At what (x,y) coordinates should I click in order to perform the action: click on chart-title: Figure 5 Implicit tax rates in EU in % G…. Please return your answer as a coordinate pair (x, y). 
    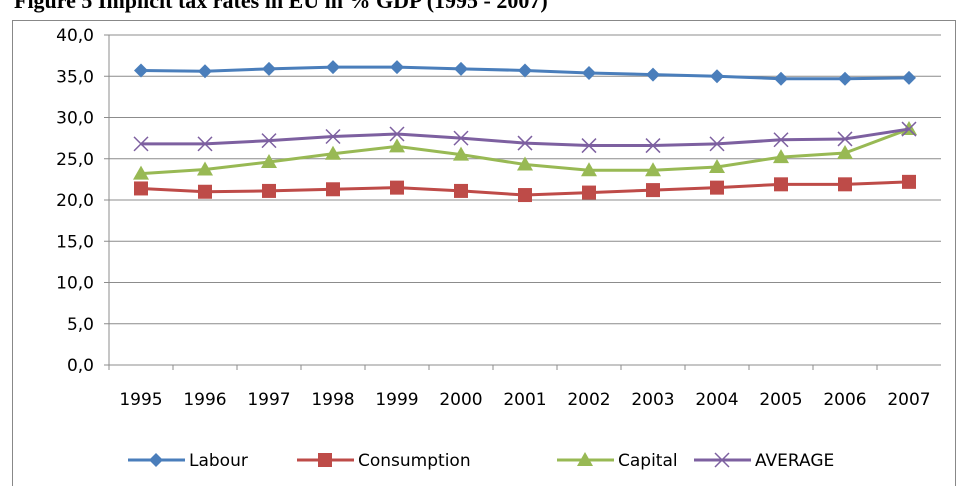
    Looking at the image, I should click on (281, 6).